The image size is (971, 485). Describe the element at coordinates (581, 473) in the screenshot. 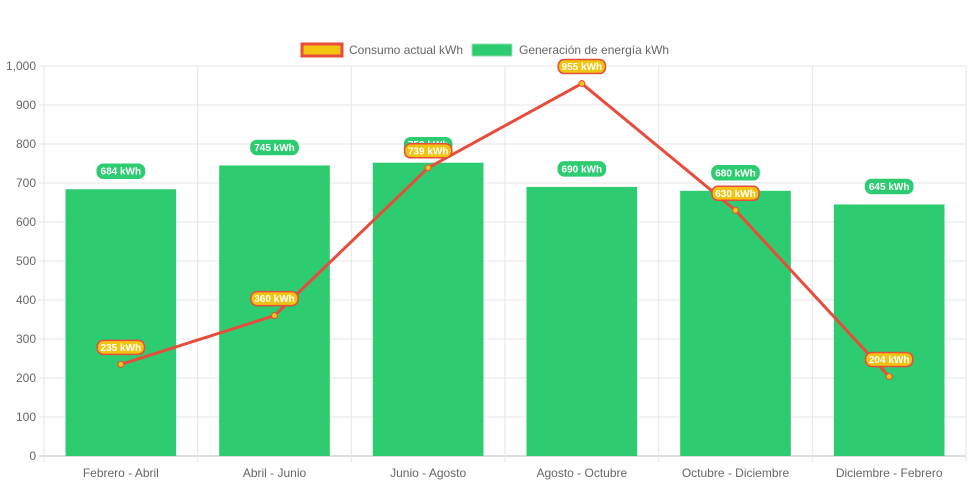

I see `x-tick-label: Agosto - Octubre` at that location.